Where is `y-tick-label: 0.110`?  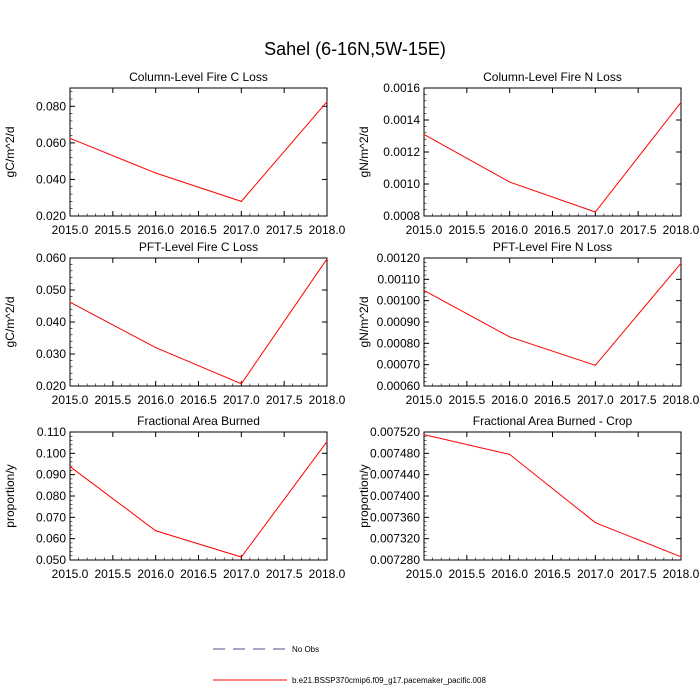
y-tick-label: 0.110 is located at coordinates (51, 432).